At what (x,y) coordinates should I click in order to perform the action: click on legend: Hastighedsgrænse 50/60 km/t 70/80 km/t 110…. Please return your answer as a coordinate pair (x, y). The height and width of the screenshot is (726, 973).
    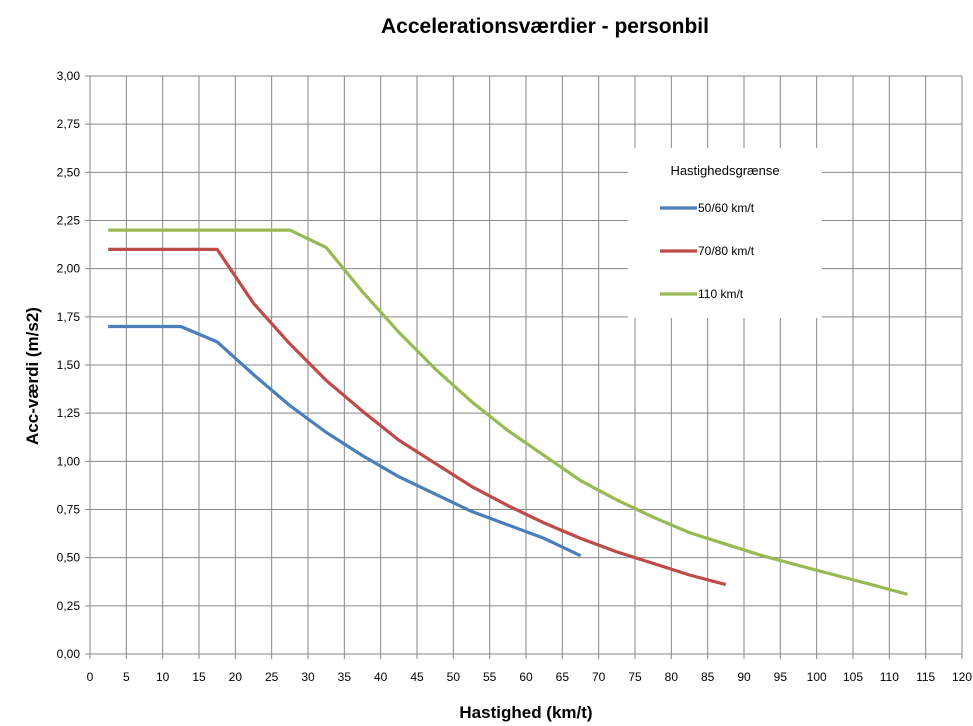
    Looking at the image, I should click on (725, 233).